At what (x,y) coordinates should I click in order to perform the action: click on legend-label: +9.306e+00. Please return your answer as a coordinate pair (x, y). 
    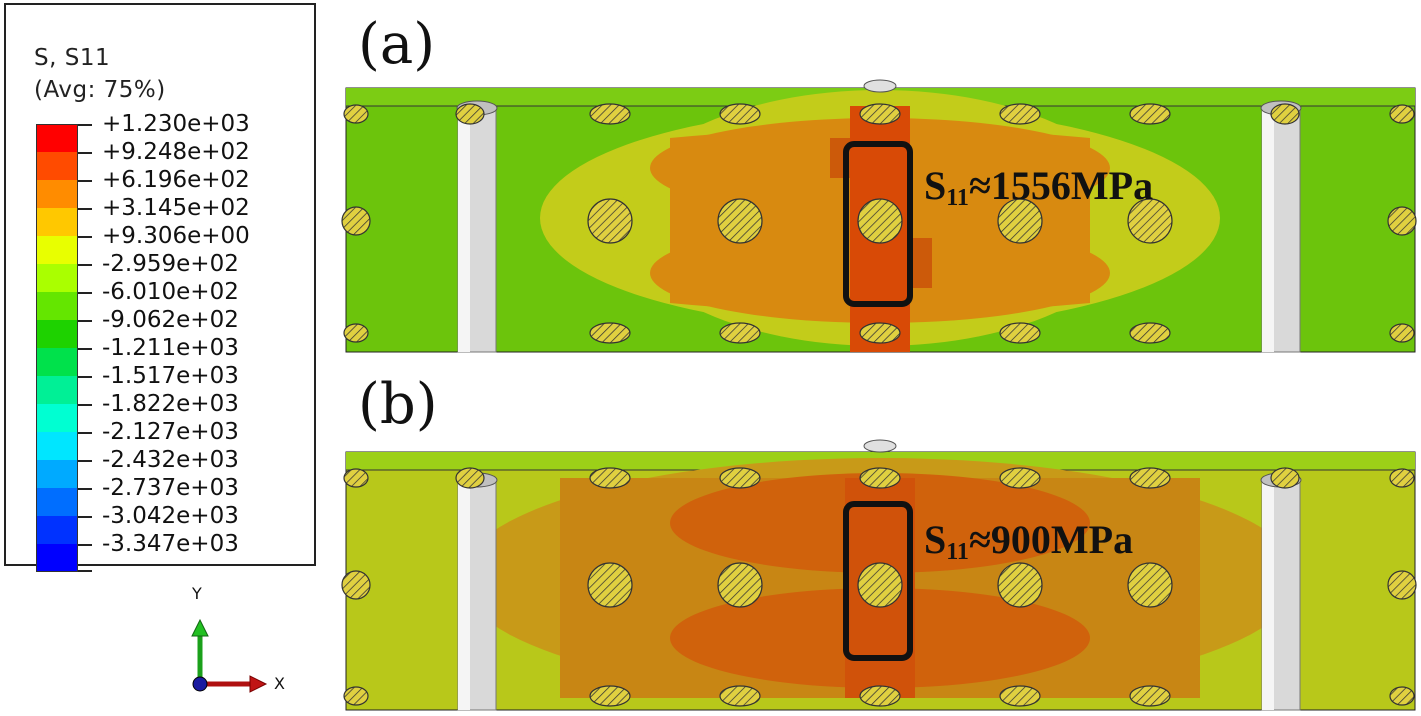
    Looking at the image, I should click on (176, 236).